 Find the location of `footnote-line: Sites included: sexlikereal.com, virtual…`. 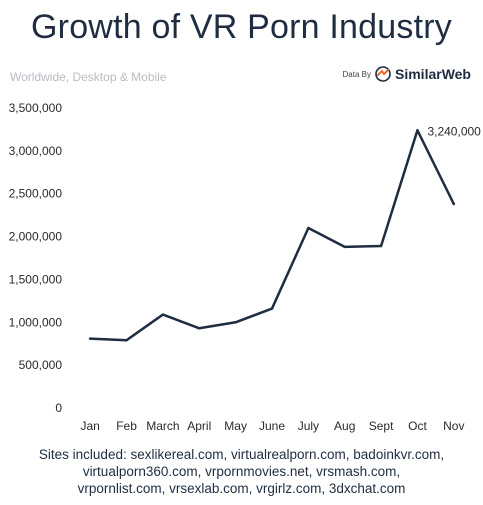

footnote-line: Sites included: sexlikereal.com, virtual… is located at coordinates (241, 454).